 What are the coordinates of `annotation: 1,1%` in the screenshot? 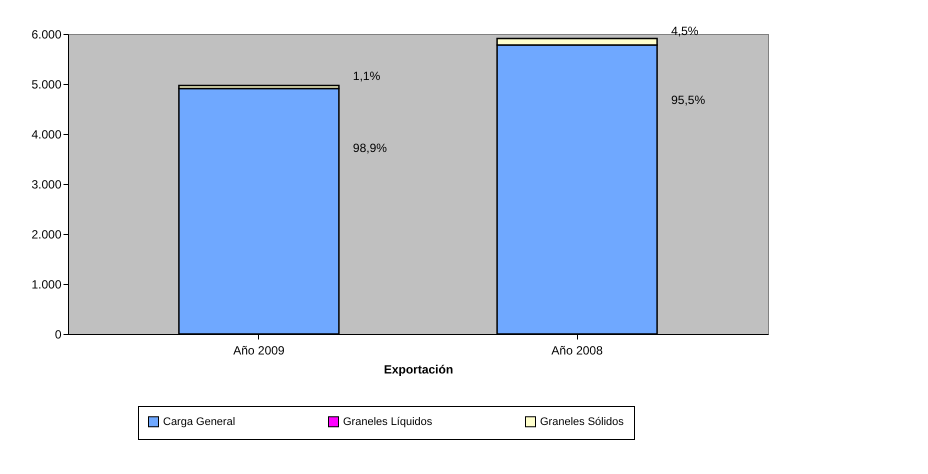 It's located at (366, 76).